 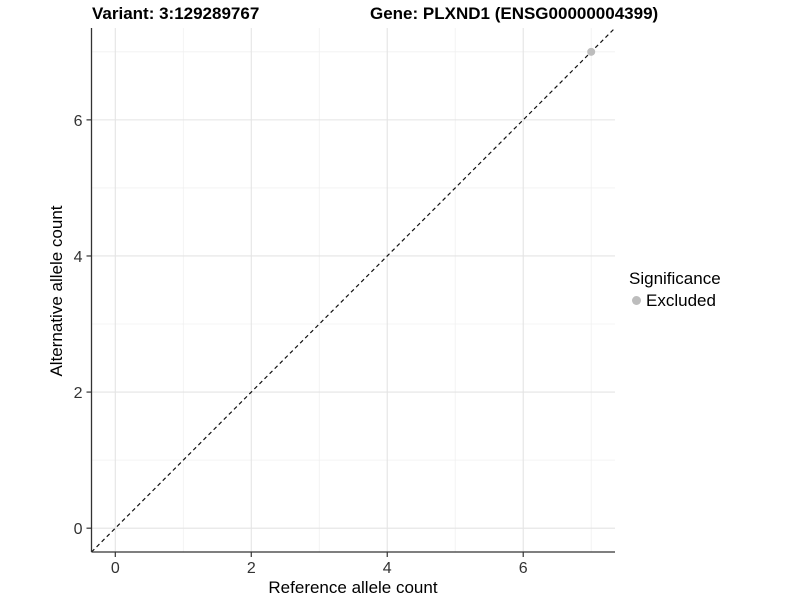 What do you see at coordinates (56, 291) in the screenshot?
I see `y-axis-title: Alternative allele count` at bounding box center [56, 291].